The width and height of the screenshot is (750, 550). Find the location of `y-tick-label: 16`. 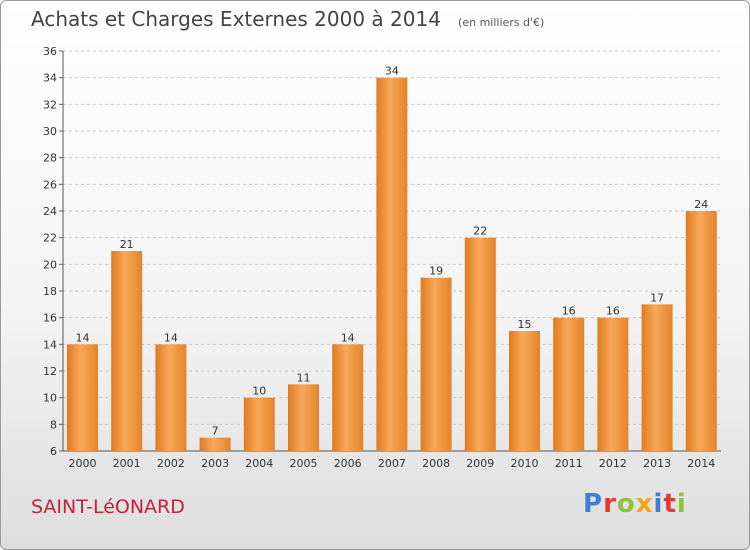

y-tick-label: 16 is located at coordinates (50, 318).